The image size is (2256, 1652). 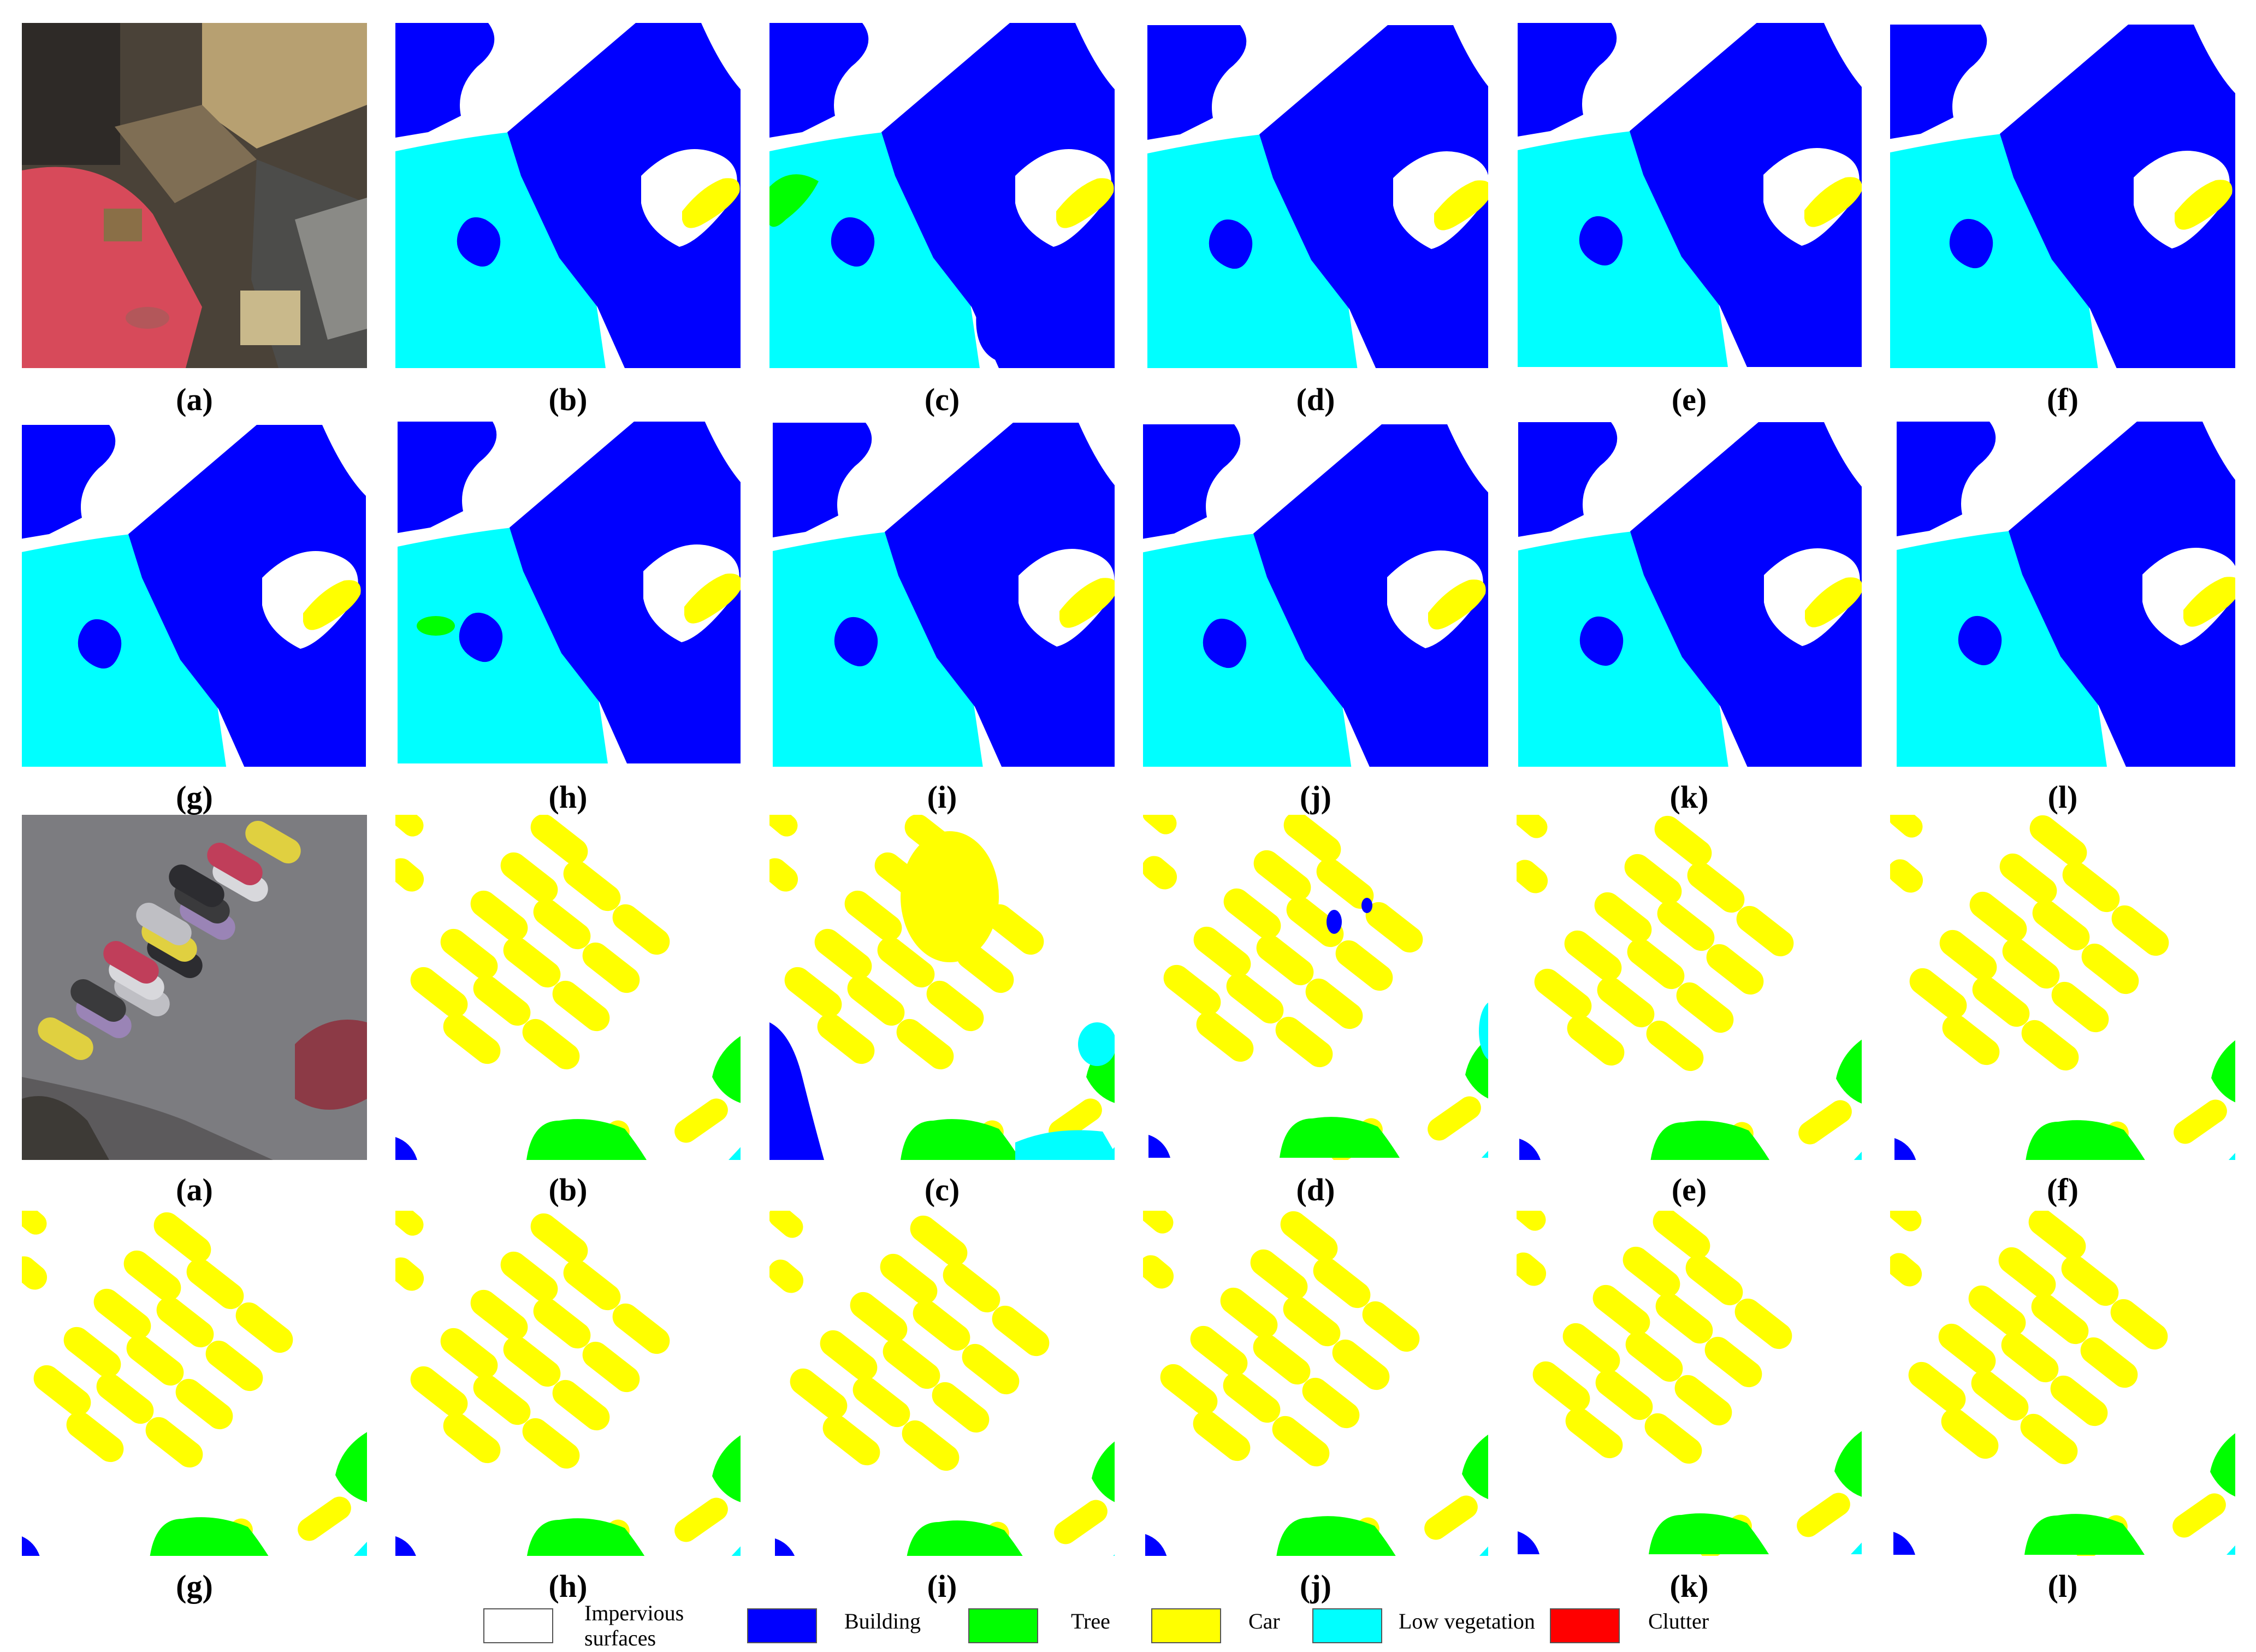 I want to click on segmentation-map-scene2-e, so click(x=1689, y=987).